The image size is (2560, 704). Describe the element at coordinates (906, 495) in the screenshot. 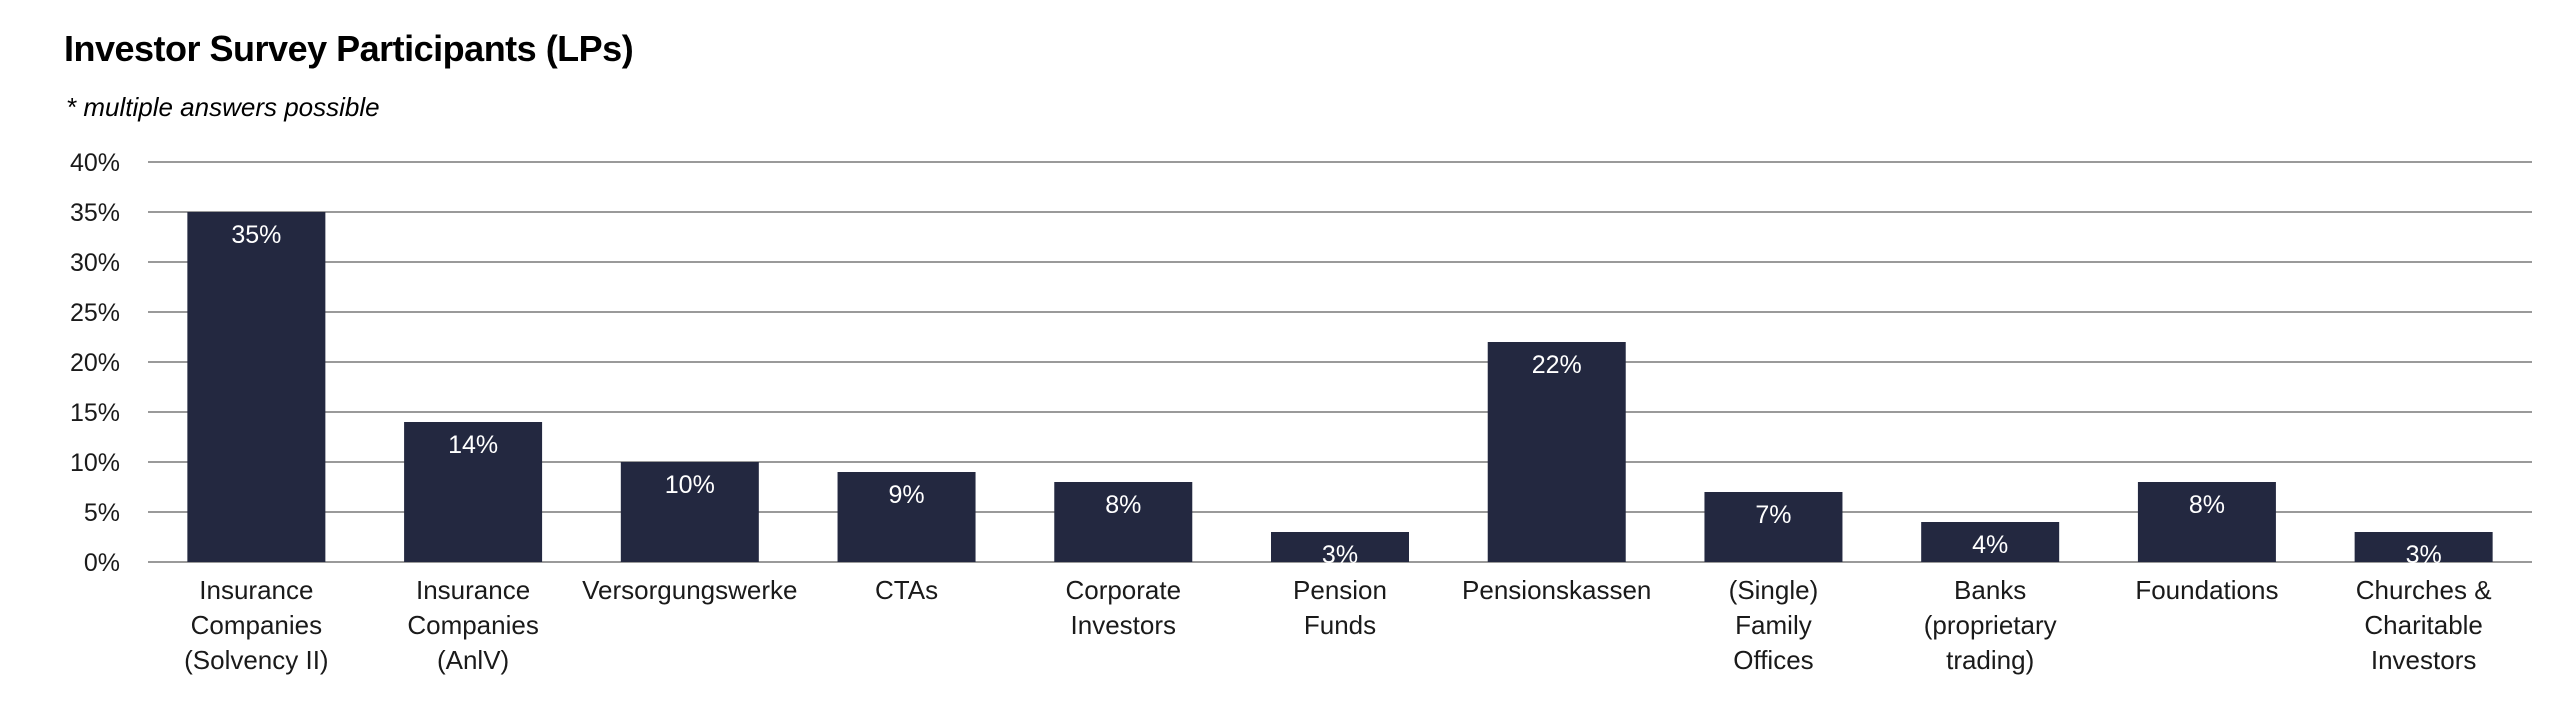

I see `bar-data-label: 9%` at that location.